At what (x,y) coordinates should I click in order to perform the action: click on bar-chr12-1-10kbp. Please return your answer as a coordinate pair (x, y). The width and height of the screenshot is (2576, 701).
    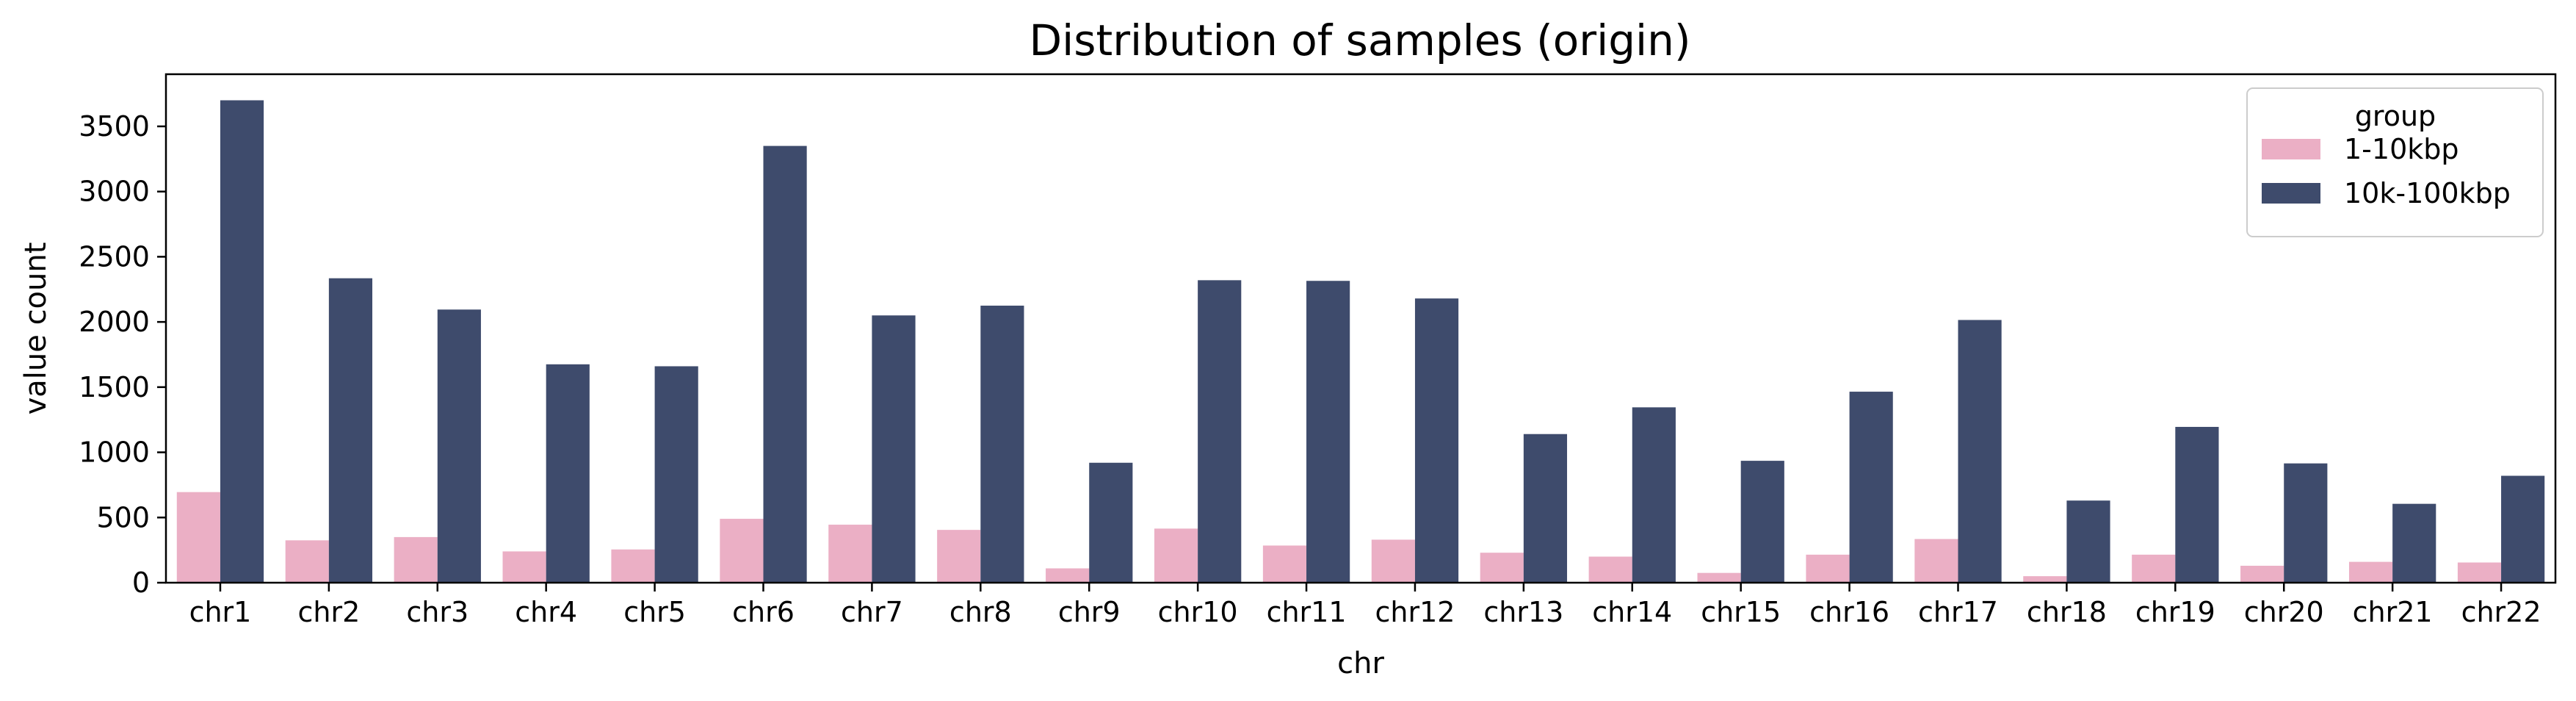
    Looking at the image, I should click on (1393, 561).